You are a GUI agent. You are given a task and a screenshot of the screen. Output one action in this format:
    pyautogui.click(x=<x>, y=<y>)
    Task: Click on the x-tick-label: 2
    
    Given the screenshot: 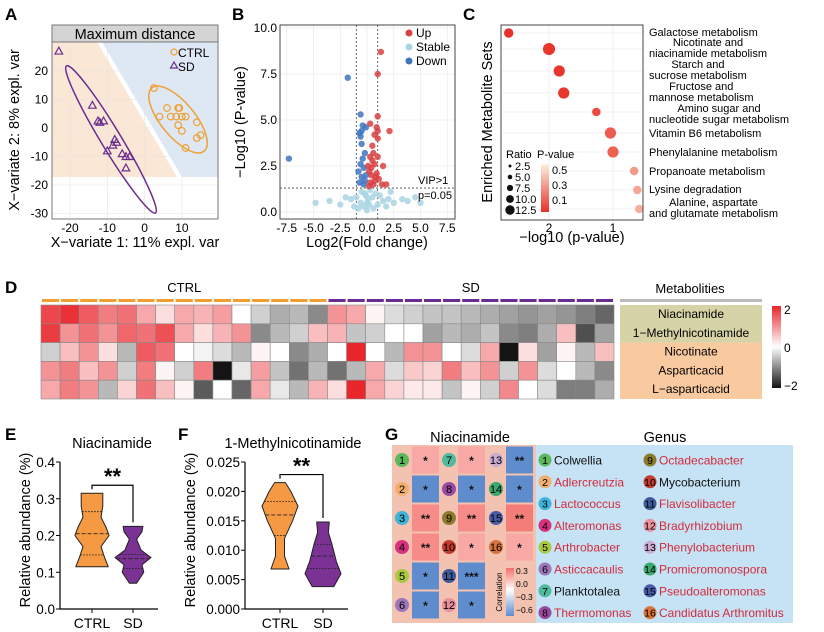 What is the action you would take?
    pyautogui.click(x=549, y=228)
    